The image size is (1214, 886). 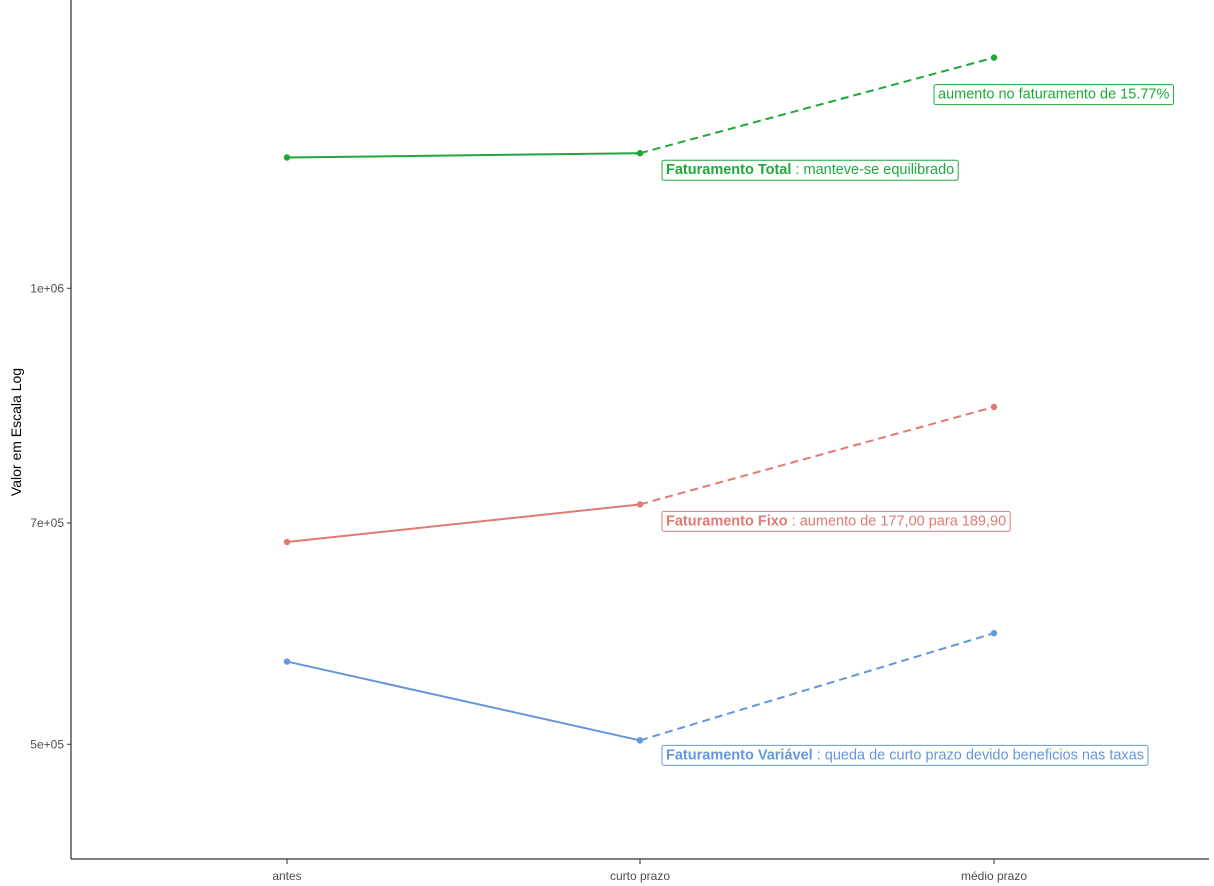 What do you see at coordinates (16, 432) in the screenshot?
I see `y-axis-label: Valor em Escala Log` at bounding box center [16, 432].